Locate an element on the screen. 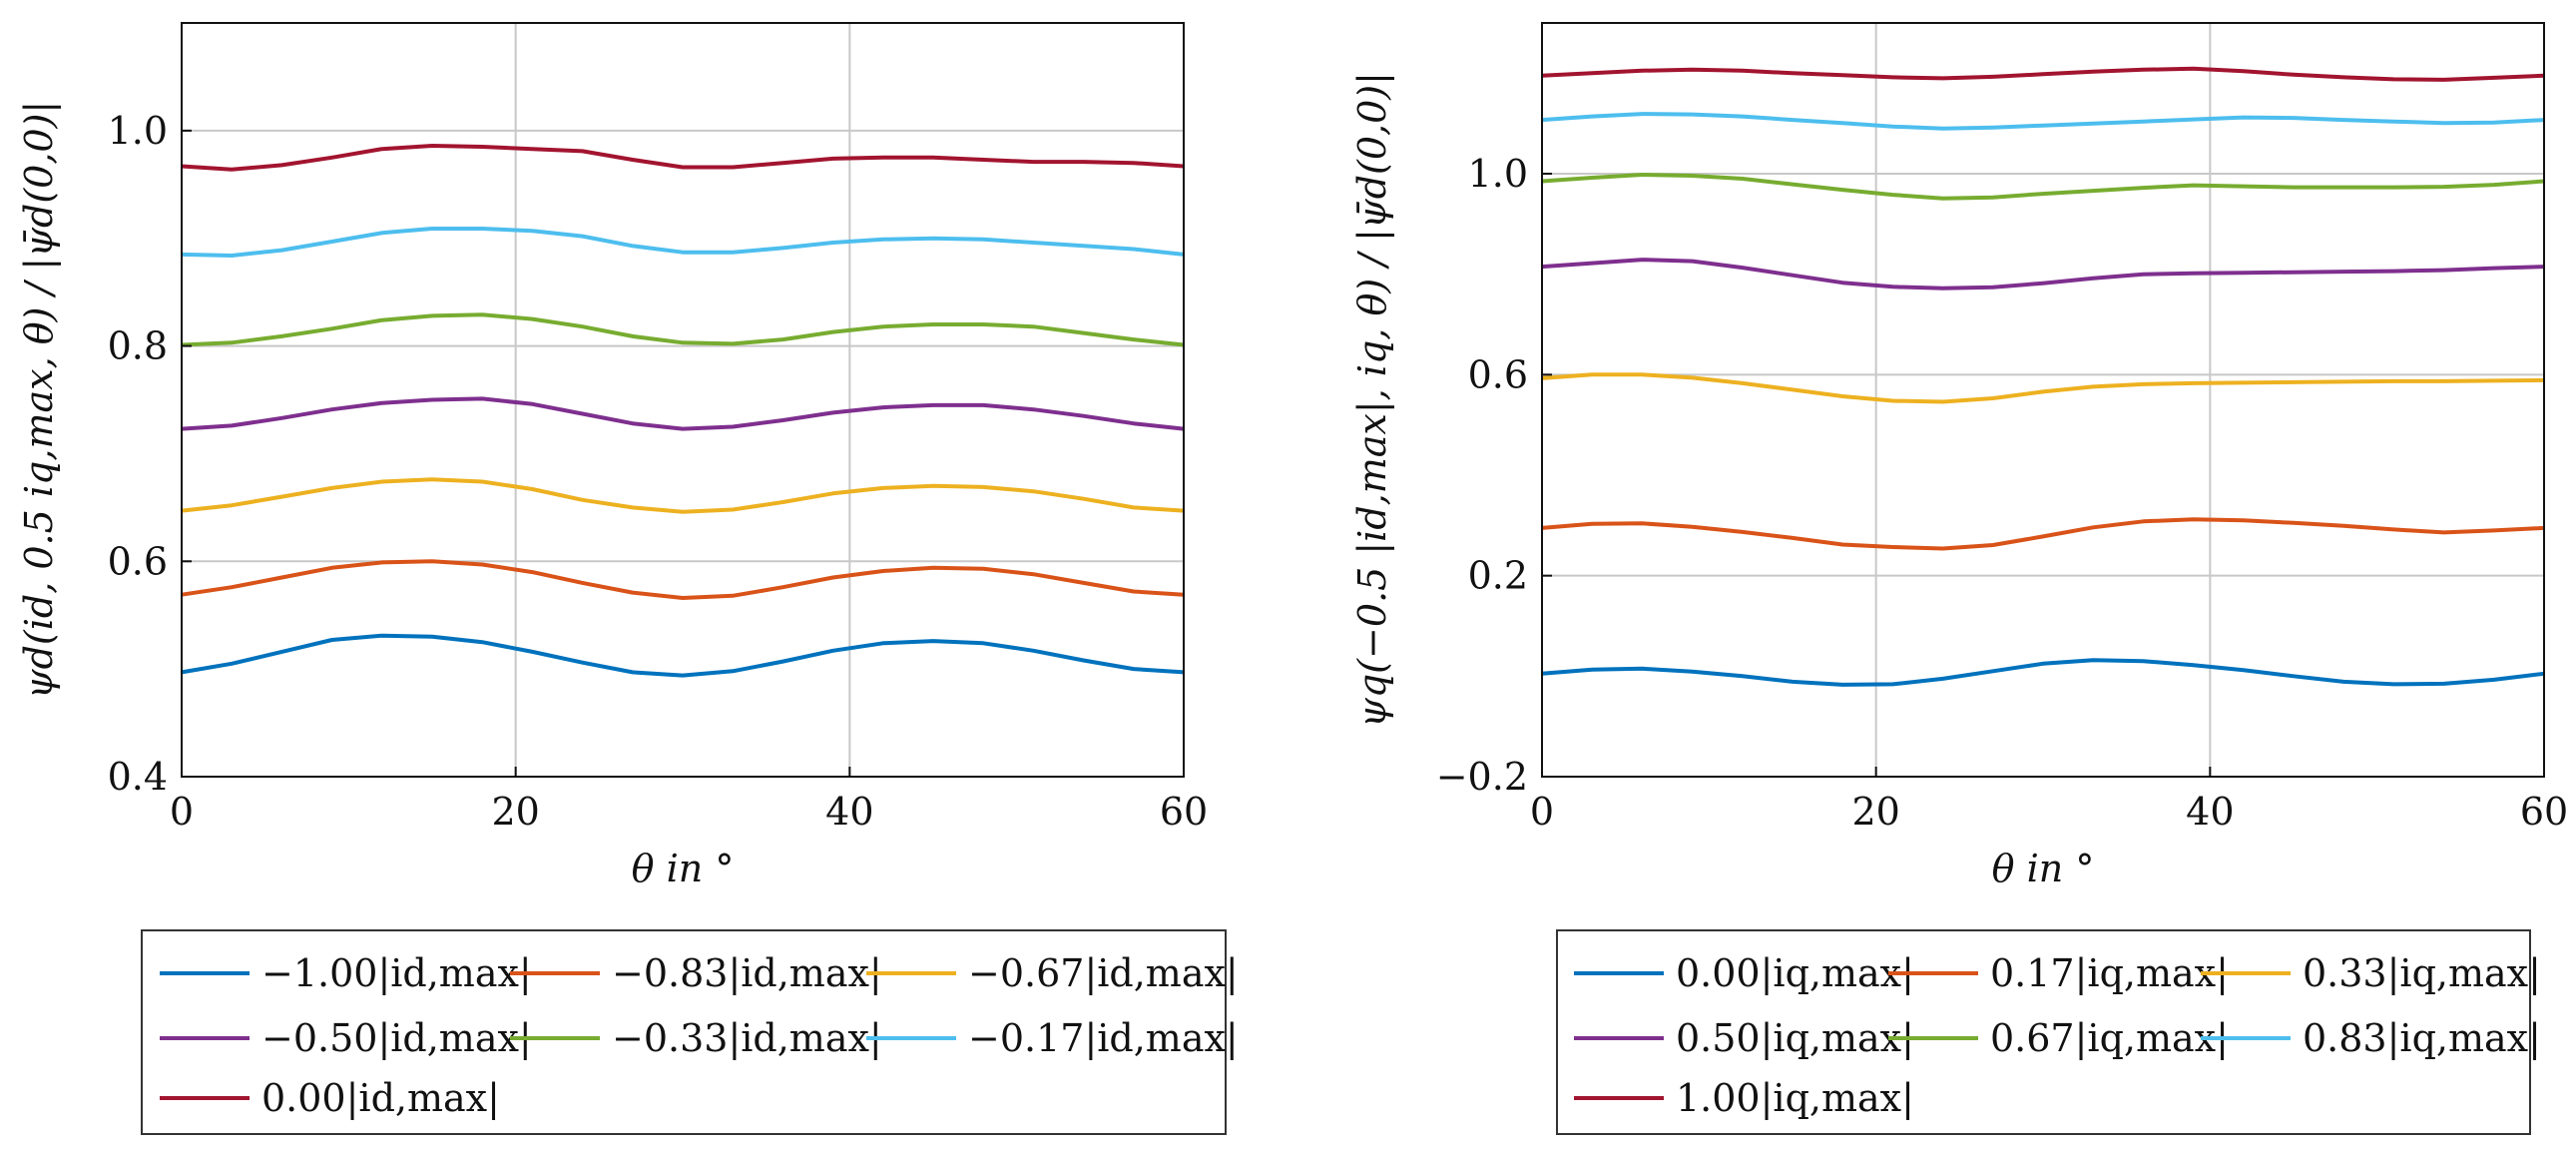 The width and height of the screenshot is (2576, 1158). legend-entry: −0.17|id,max| is located at coordinates (1104, 1038).